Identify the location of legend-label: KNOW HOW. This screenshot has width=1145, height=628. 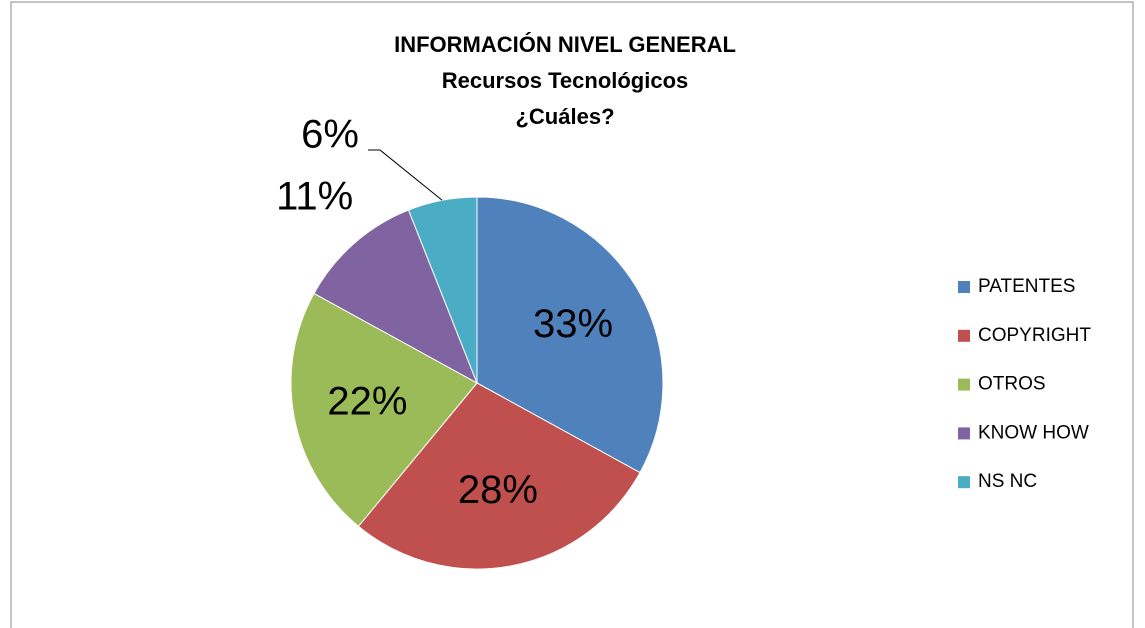
(1033, 432).